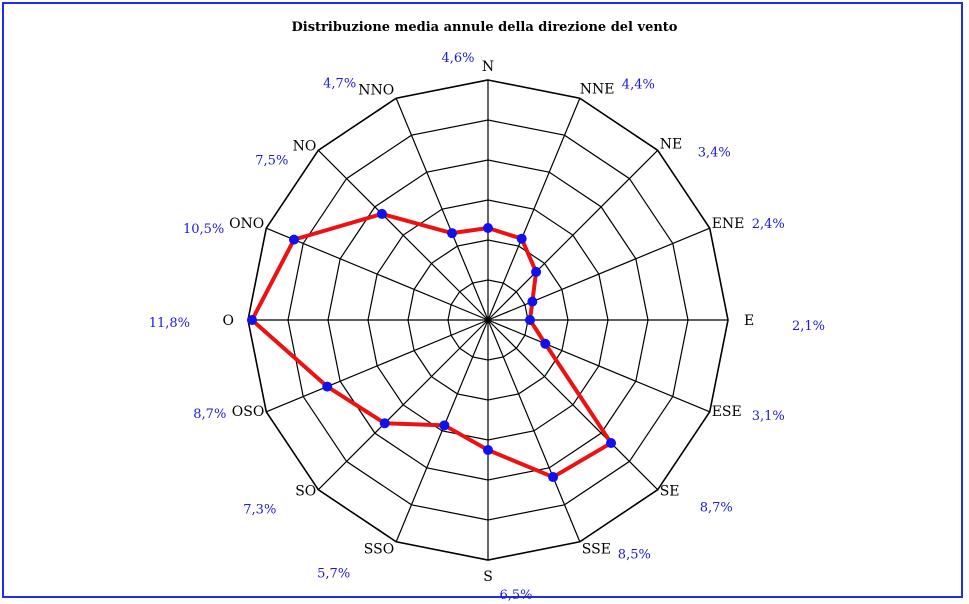 The image size is (969, 604). What do you see at coordinates (749, 321) in the screenshot?
I see `direction-label-E: E` at bounding box center [749, 321].